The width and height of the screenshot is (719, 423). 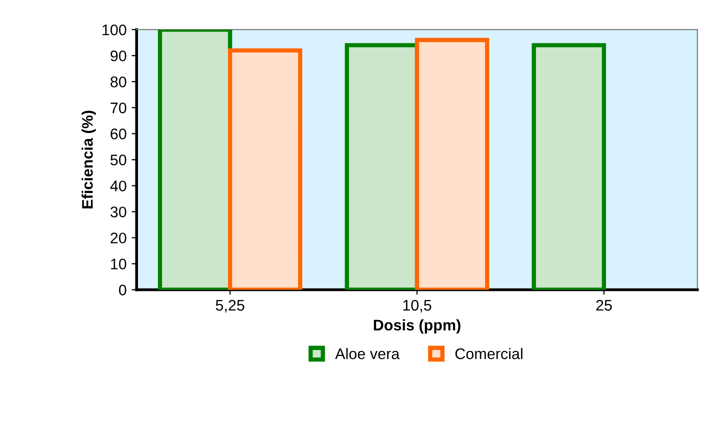 What do you see at coordinates (488, 354) in the screenshot?
I see `legend-label: Comercial` at bounding box center [488, 354].